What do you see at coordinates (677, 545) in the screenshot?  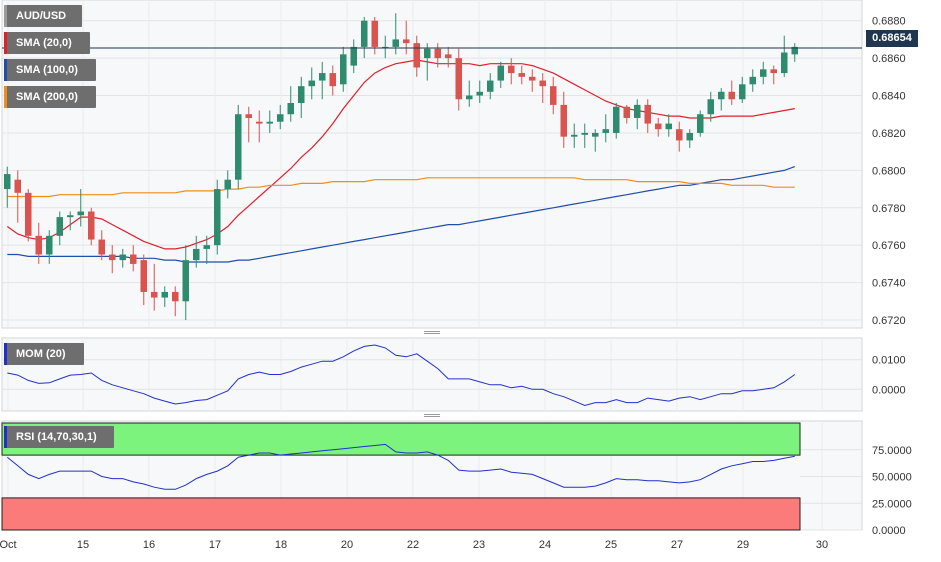 I see `x-tick-label: 27` at bounding box center [677, 545].